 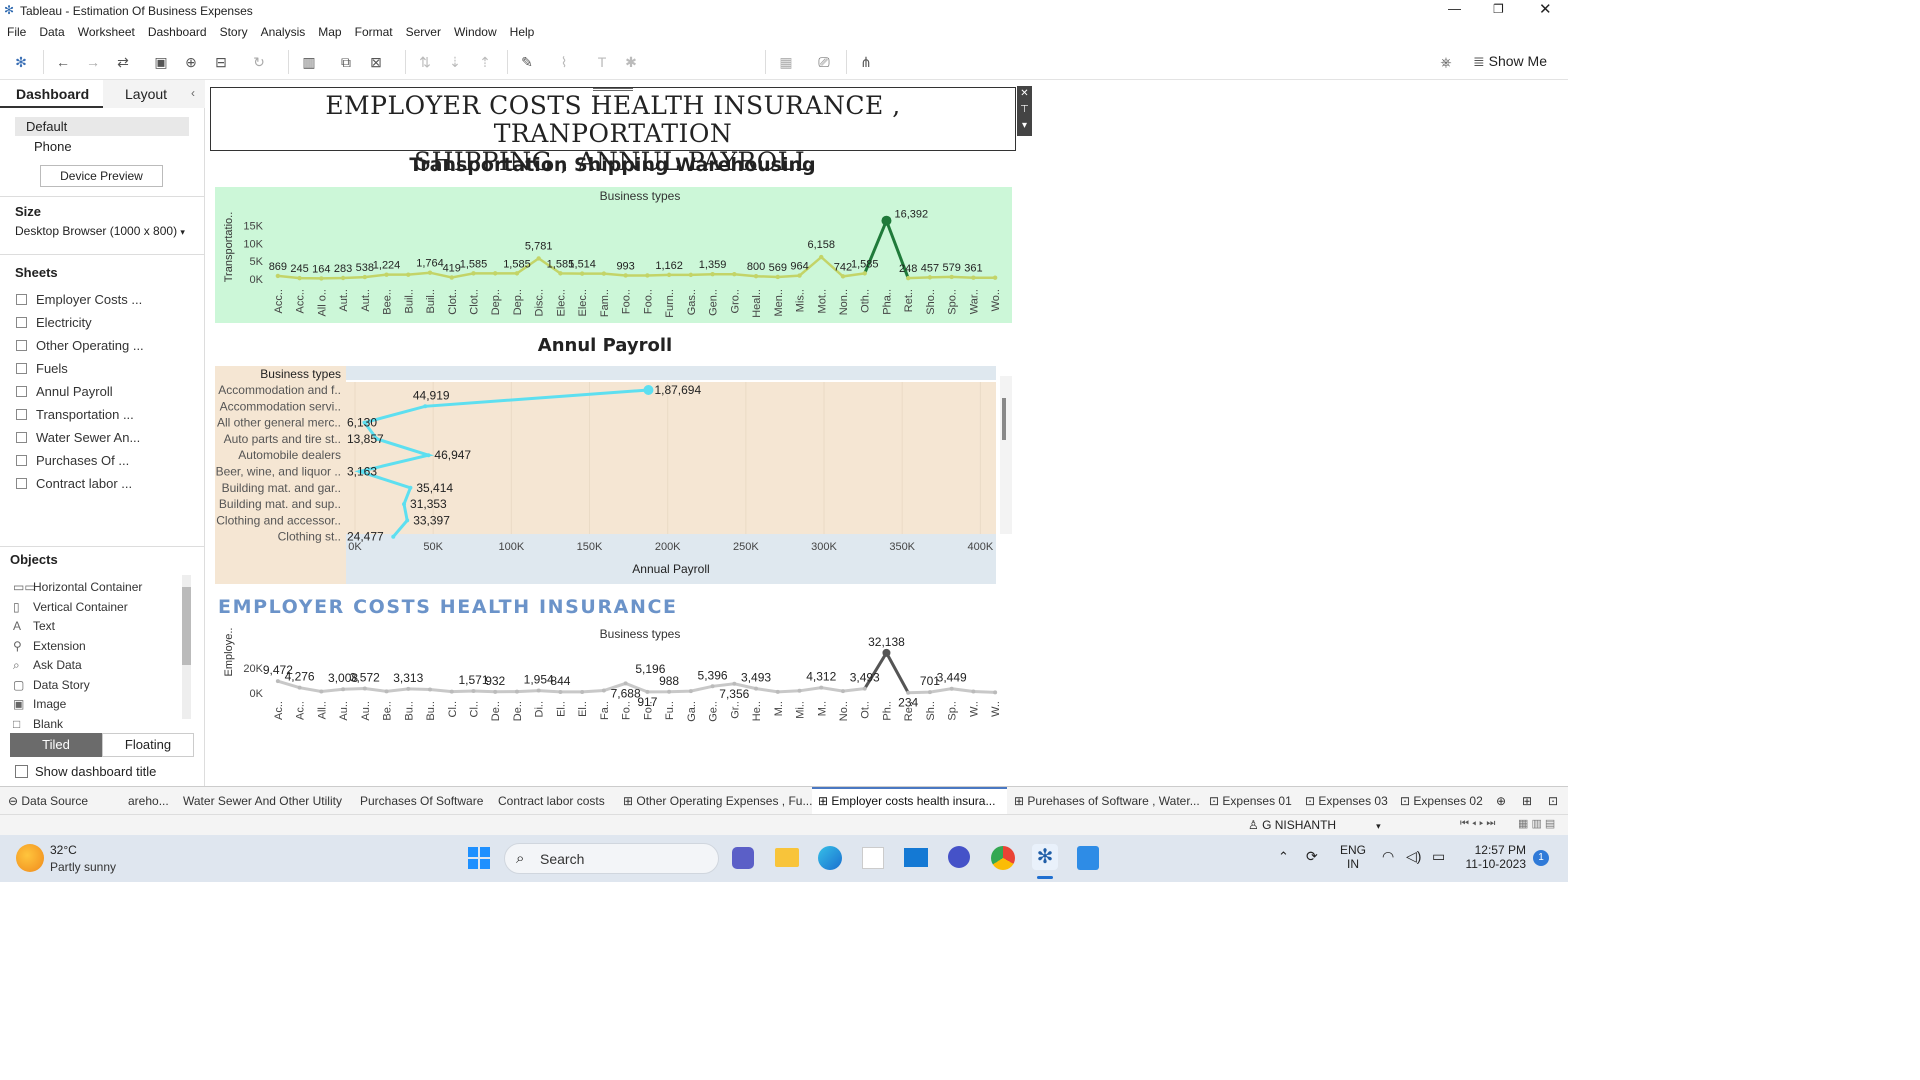 I want to click on notepad-icon, so click(x=1088, y=858).